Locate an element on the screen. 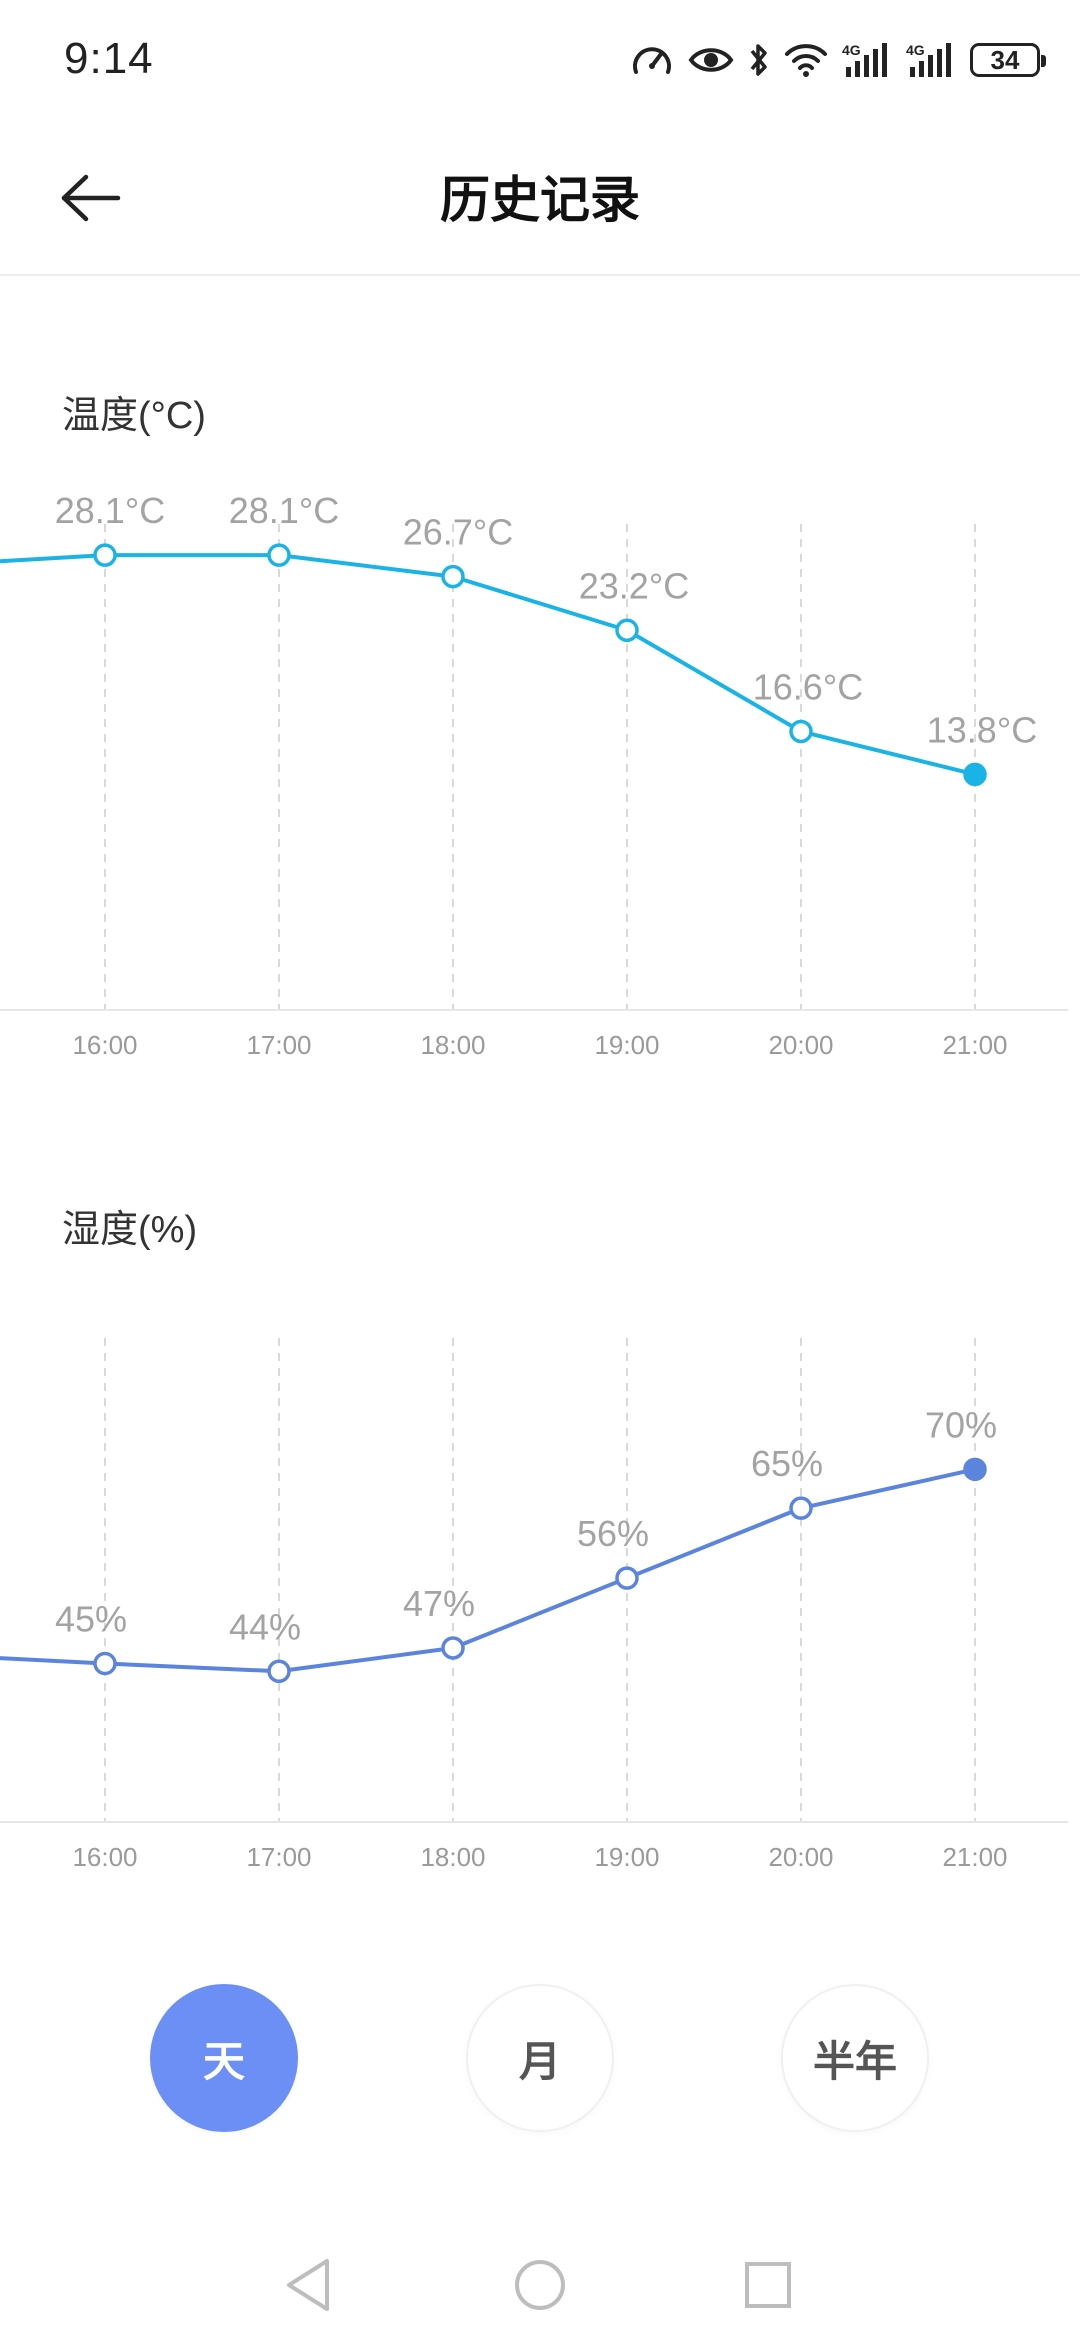 This screenshot has height=2340, width=1080. status-bar: 9:14 4G 4G is located at coordinates (540, 60).